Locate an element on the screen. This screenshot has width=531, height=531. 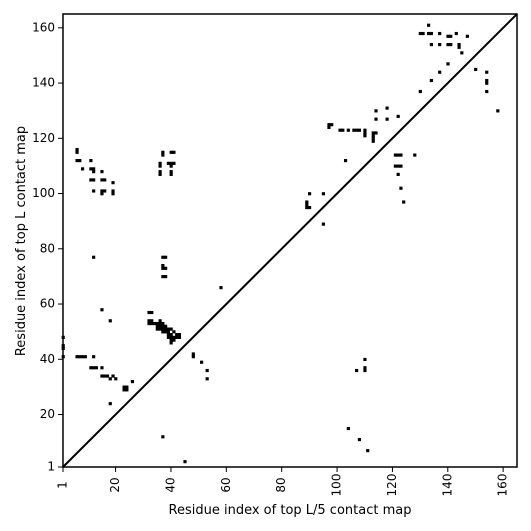
upper-triangle-points is located at coordinates (402, 124).